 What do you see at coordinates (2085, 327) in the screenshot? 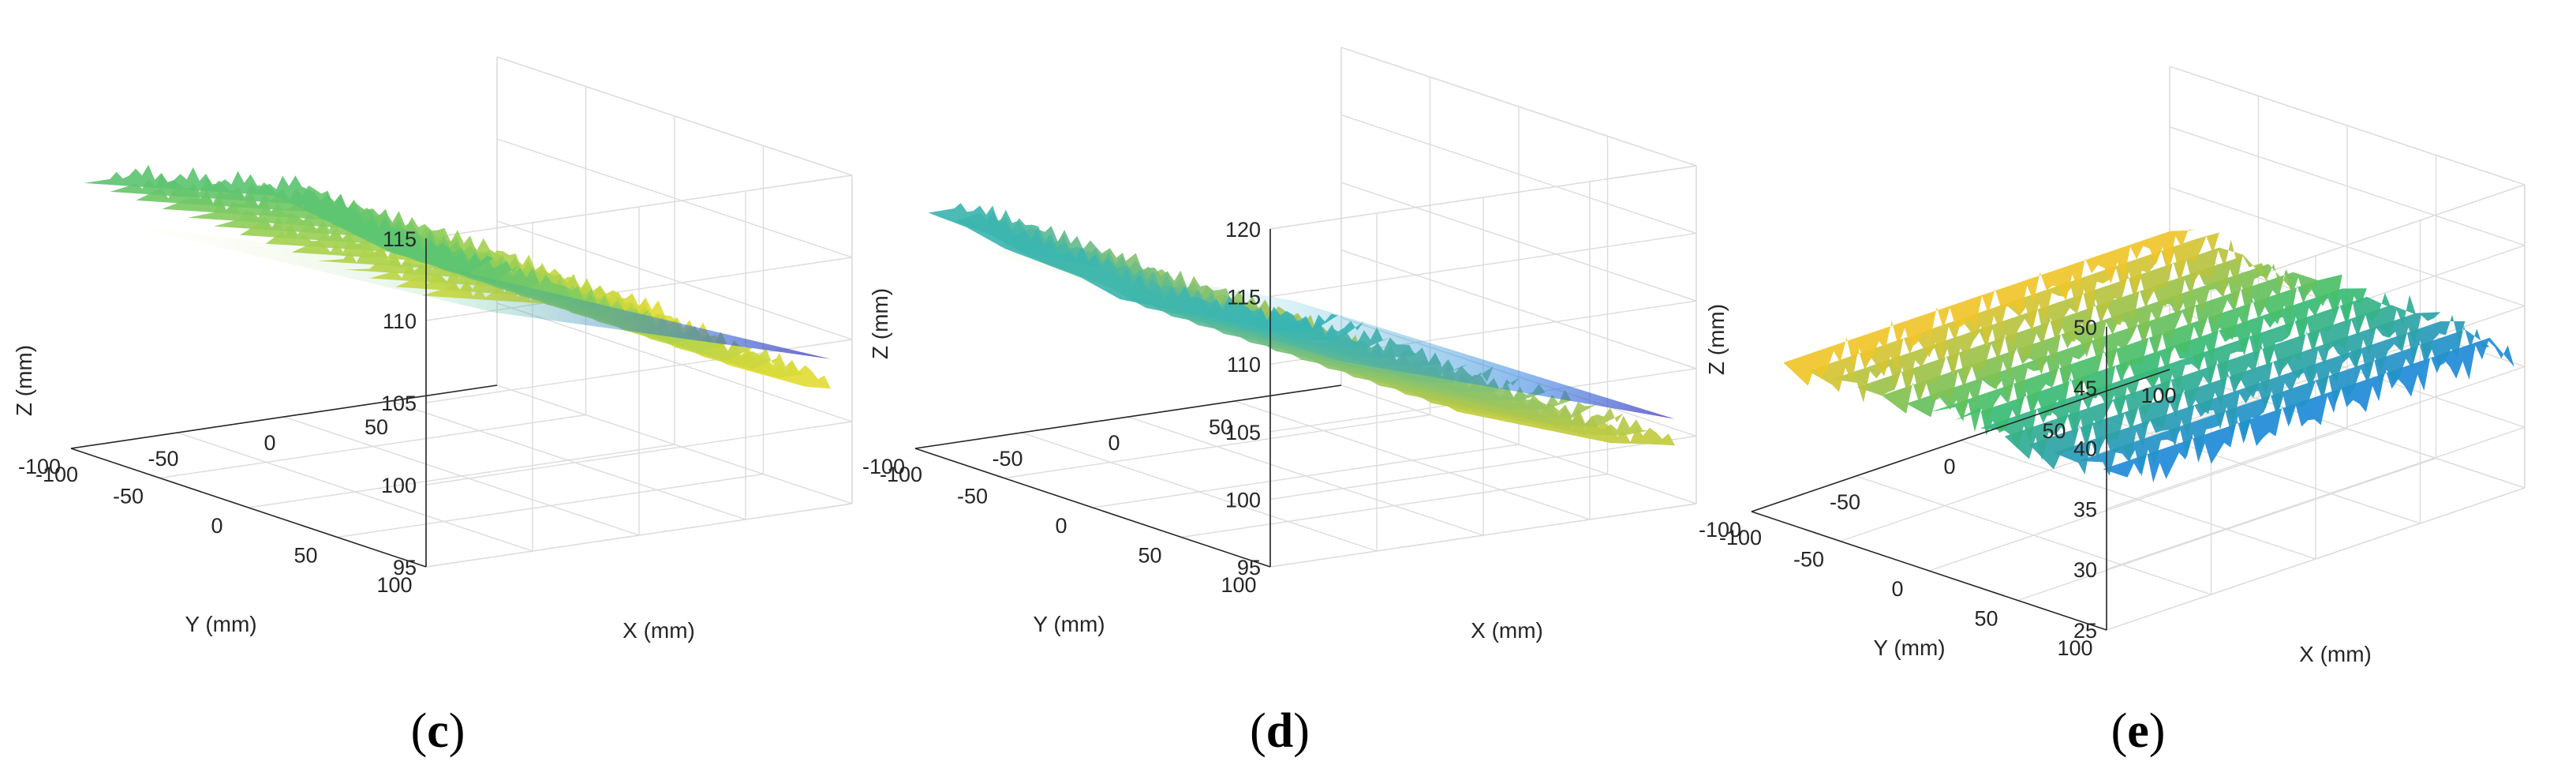
I see `z-tick-label: 50` at bounding box center [2085, 327].